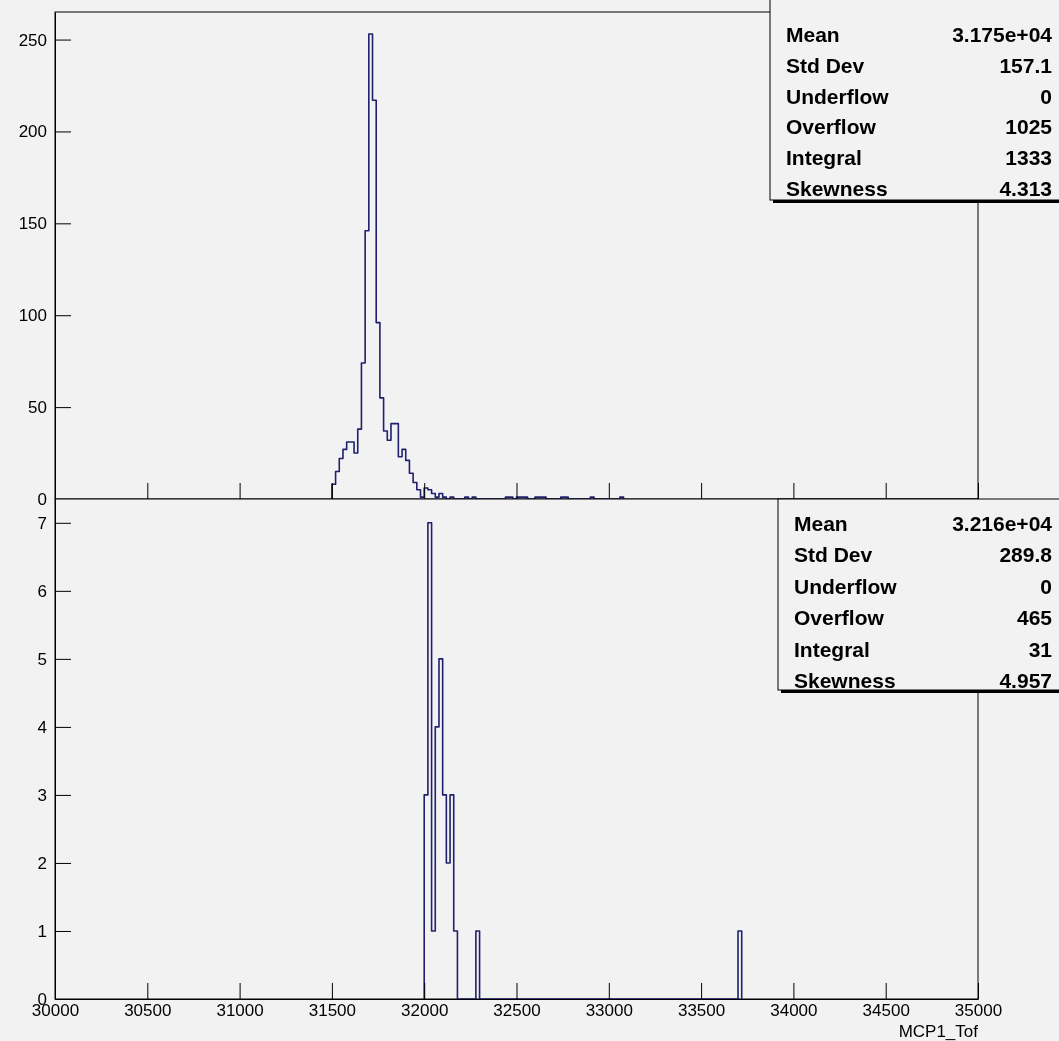 The height and width of the screenshot is (1041, 1059). I want to click on x-tick-label: 35000, so click(978, 1011).